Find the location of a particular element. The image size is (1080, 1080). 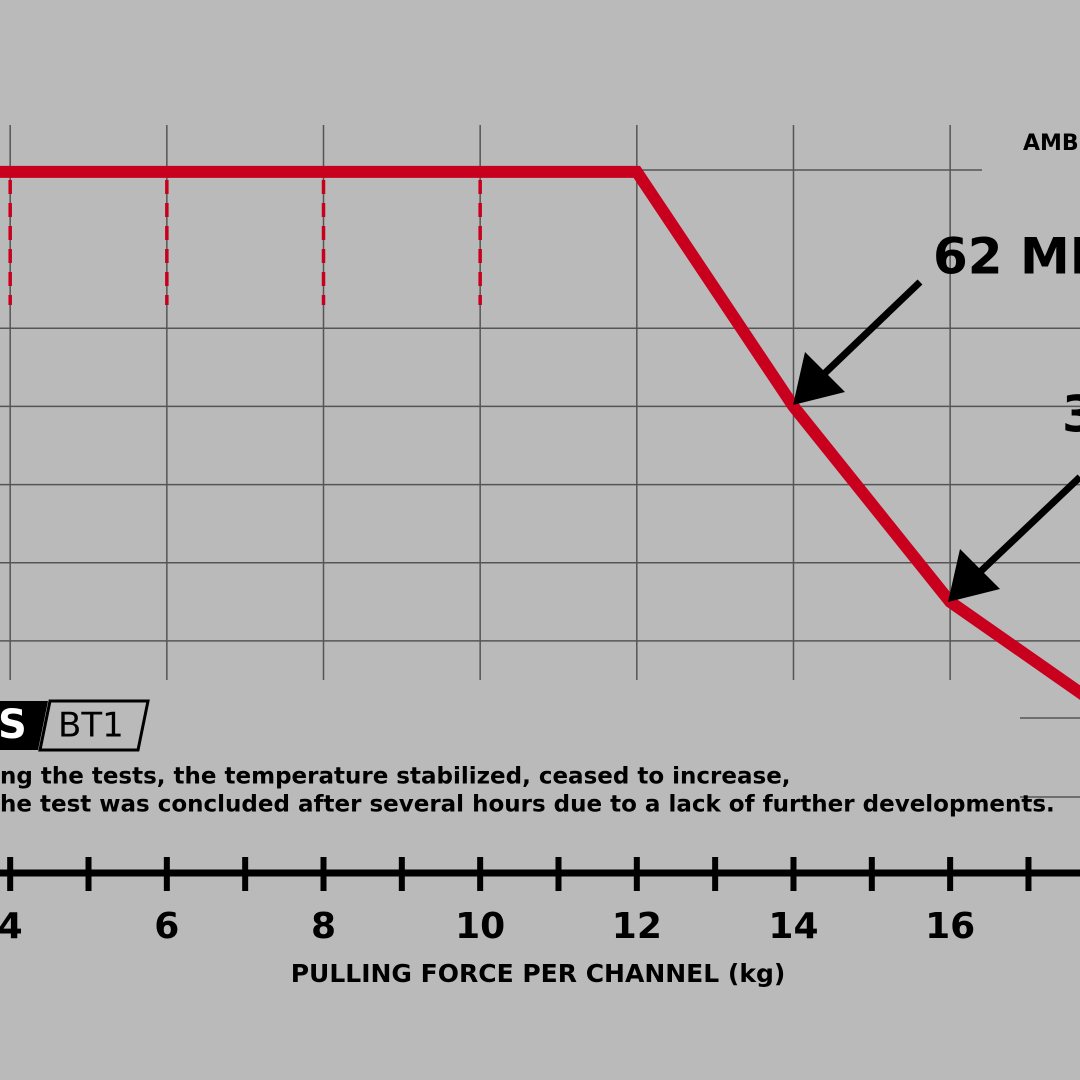

x-tick-label: 14 is located at coordinates (793, 926).